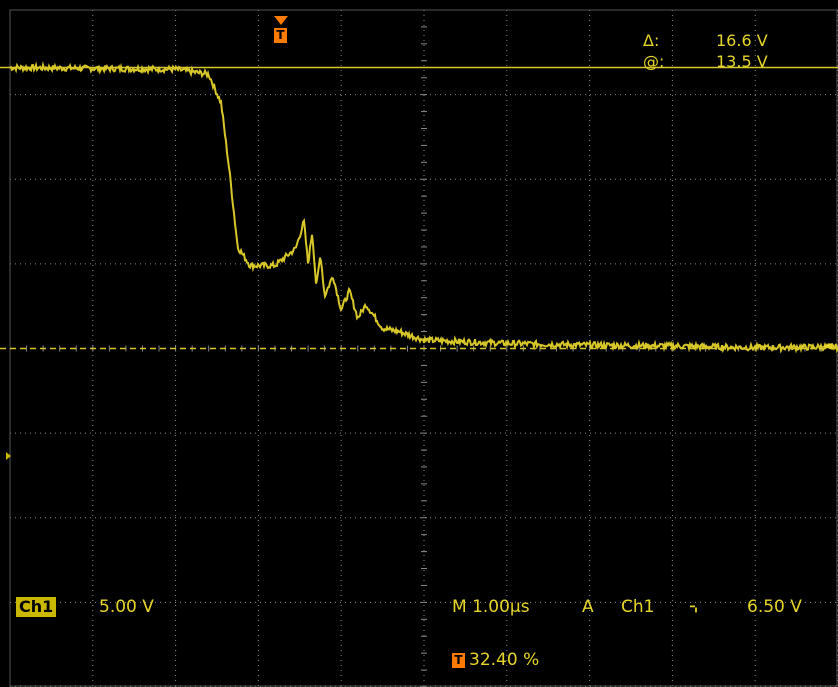  I want to click on channel-ground-marker-icon, so click(8, 456).